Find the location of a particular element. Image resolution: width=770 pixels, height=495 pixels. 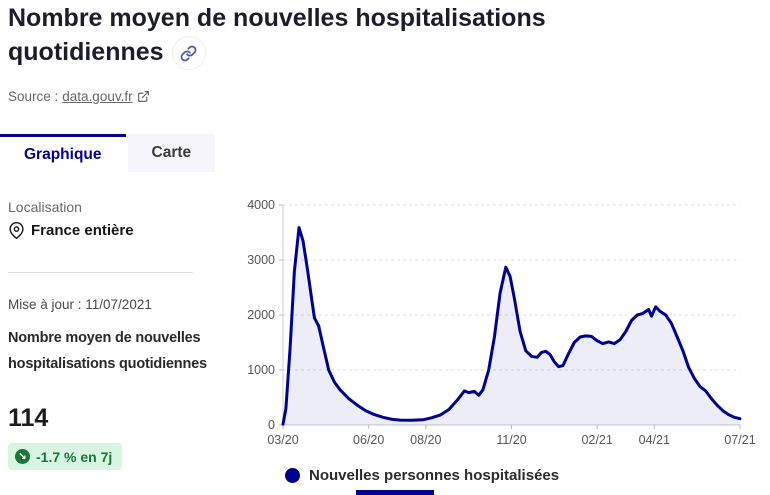

svg-text: 03/20 is located at coordinates (282, 438).